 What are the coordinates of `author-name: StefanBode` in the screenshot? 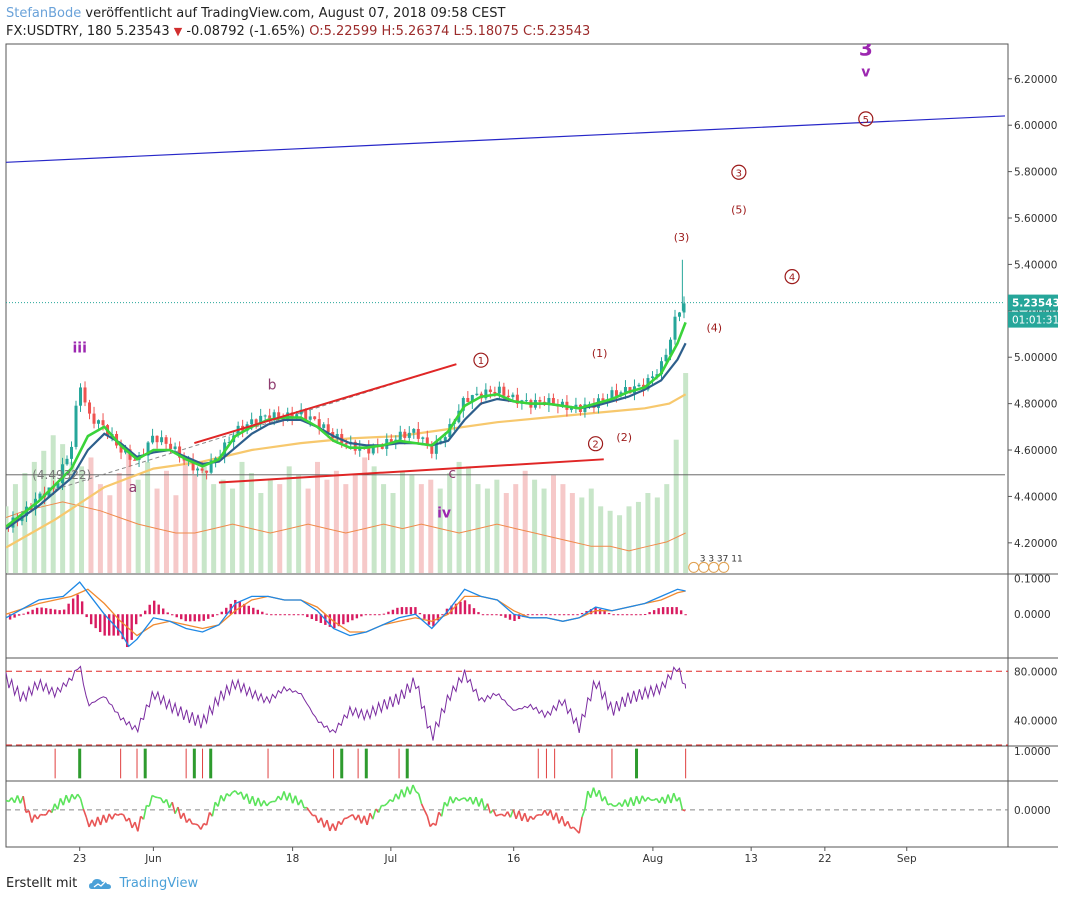 It's located at (44, 13).